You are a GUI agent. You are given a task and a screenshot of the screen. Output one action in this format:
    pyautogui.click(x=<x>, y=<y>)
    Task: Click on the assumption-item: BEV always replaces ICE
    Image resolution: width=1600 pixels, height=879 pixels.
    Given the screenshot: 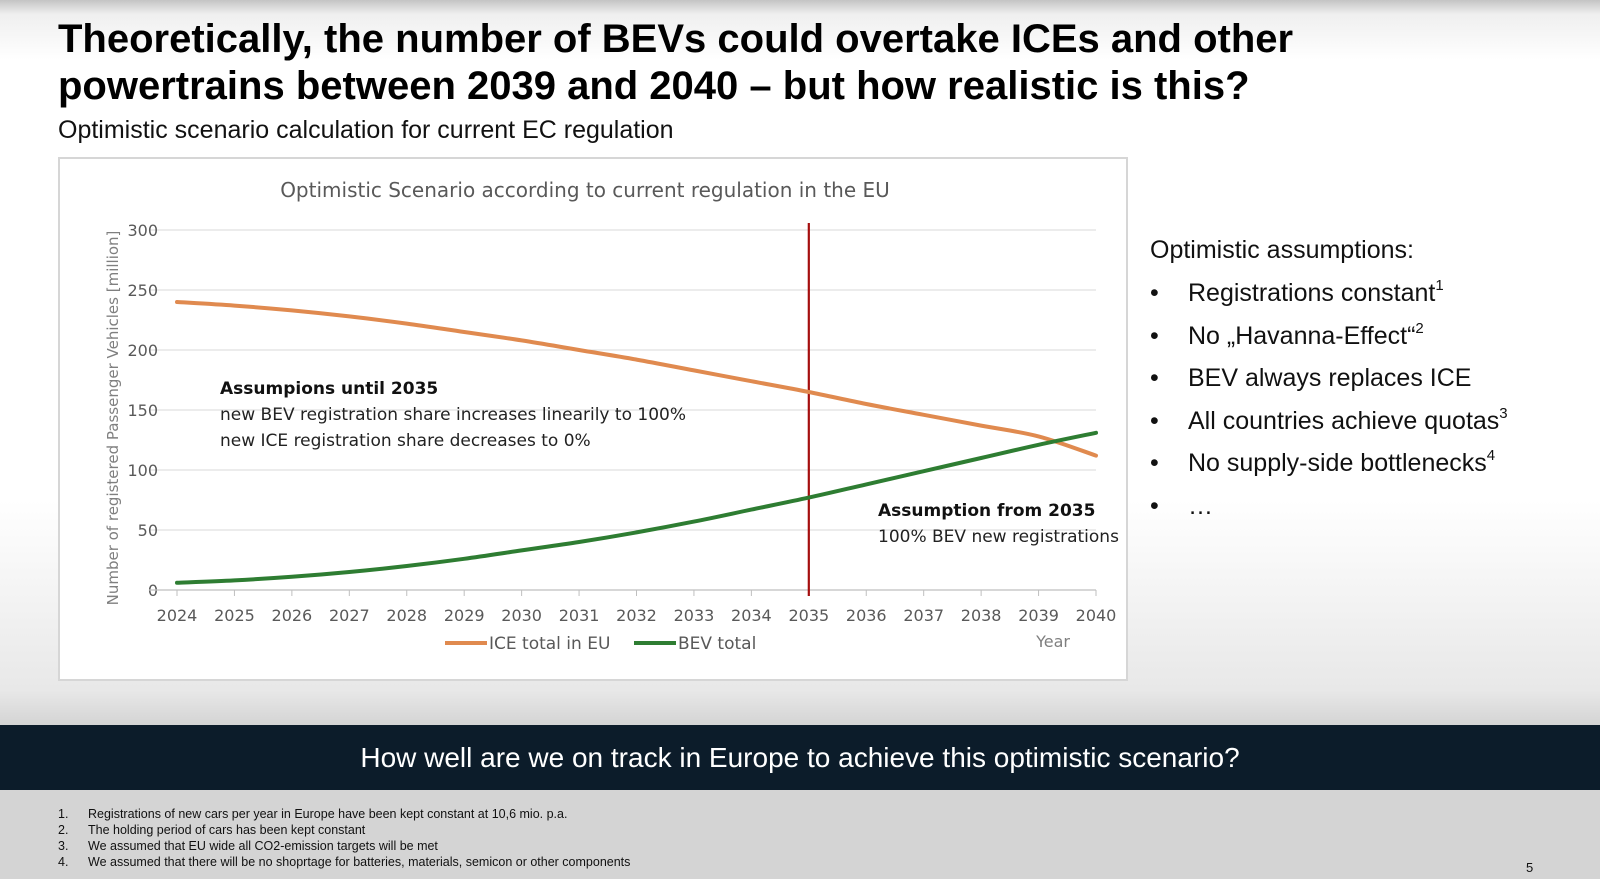 What is the action you would take?
    pyautogui.click(x=1370, y=384)
    